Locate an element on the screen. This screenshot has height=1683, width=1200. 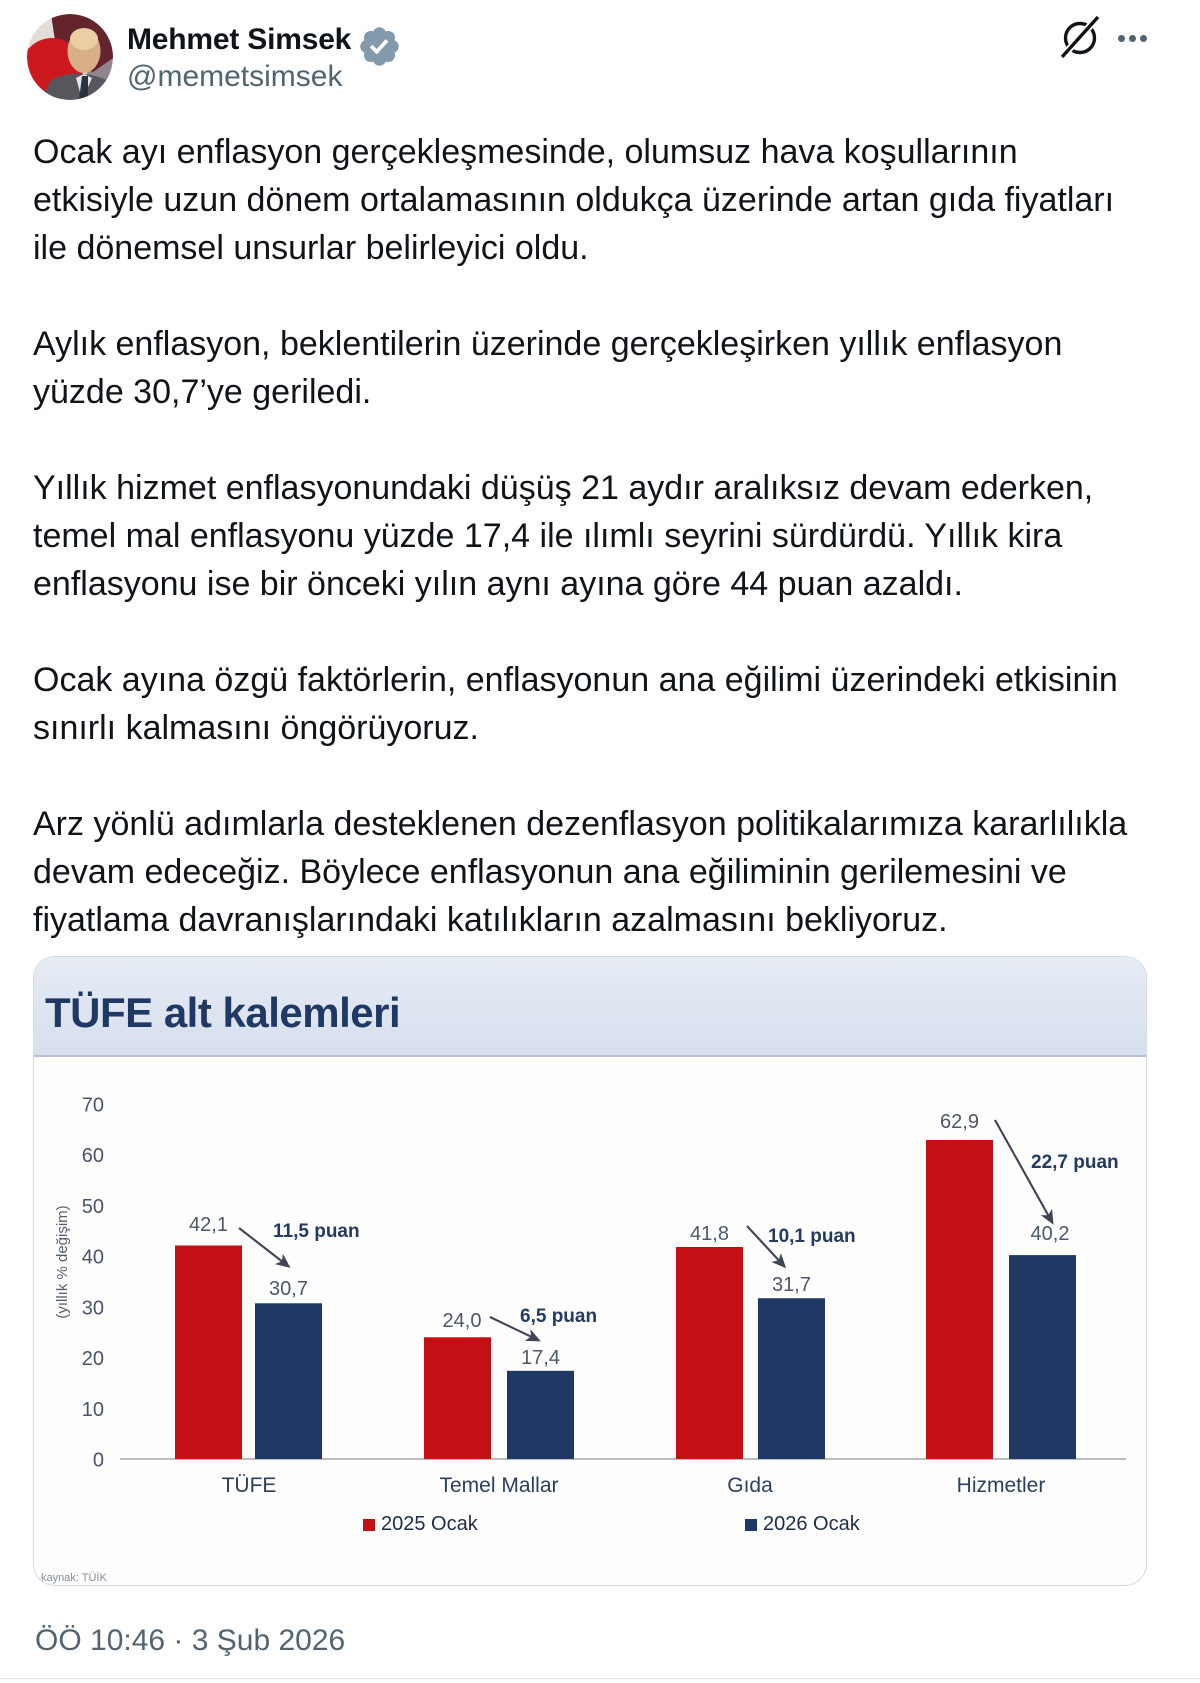
svg-text: 17,4 is located at coordinates (540, 1358).